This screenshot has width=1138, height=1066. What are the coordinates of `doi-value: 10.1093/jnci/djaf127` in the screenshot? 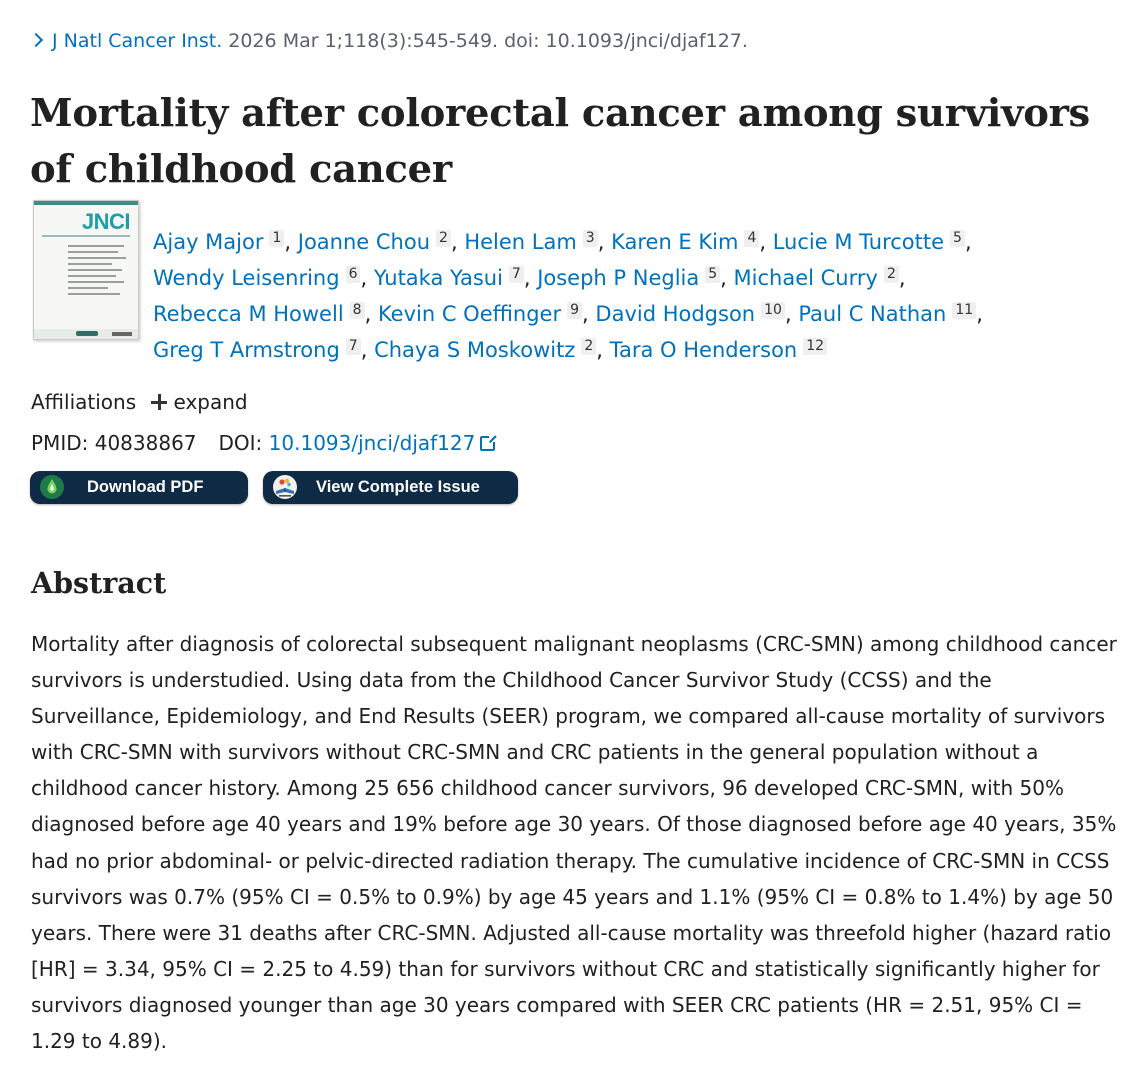 It's located at (372, 443).